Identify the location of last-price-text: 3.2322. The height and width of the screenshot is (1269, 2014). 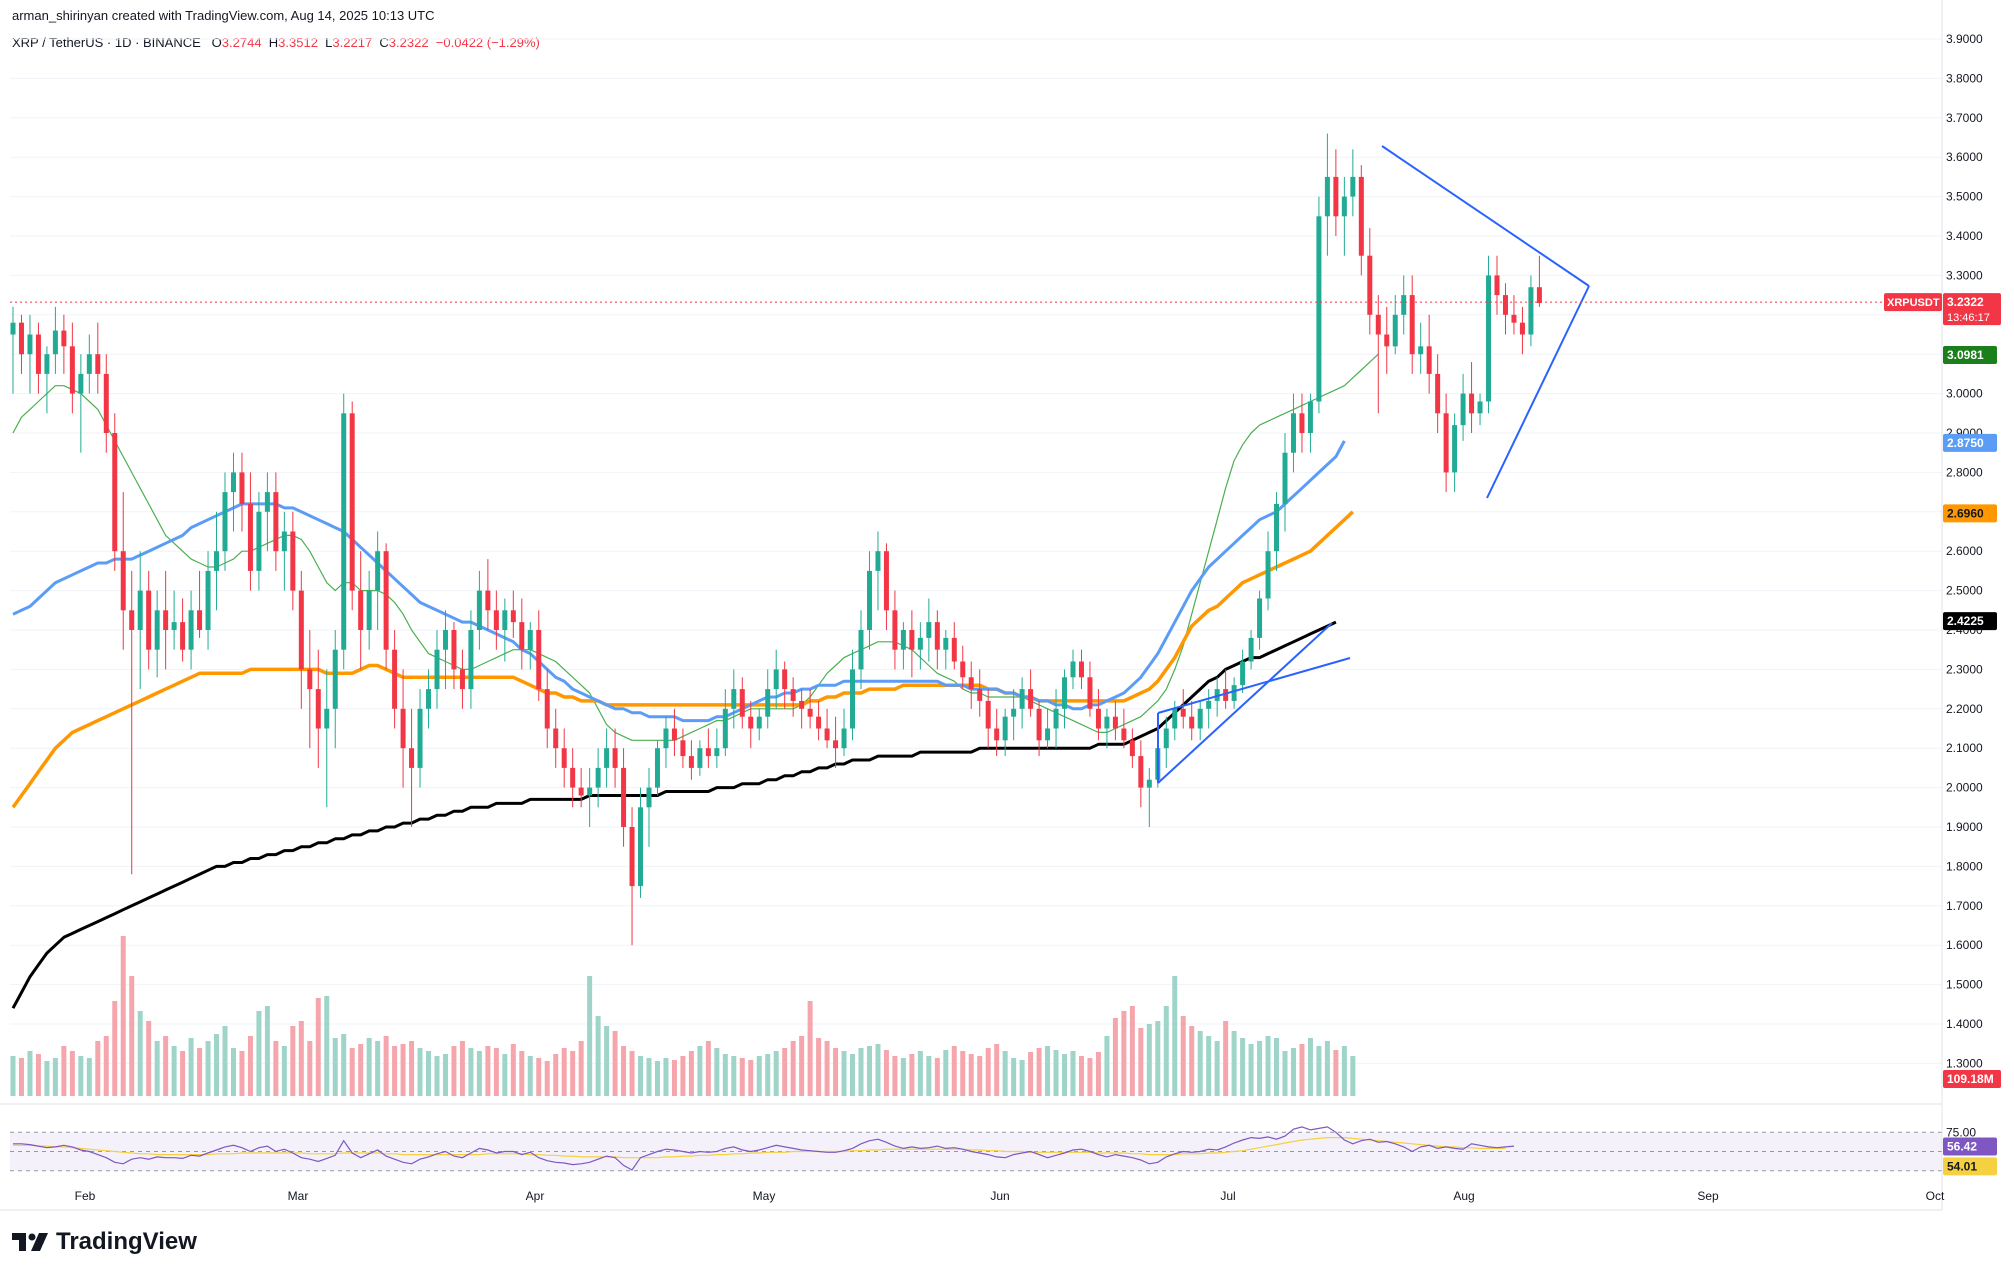
(1965, 302).